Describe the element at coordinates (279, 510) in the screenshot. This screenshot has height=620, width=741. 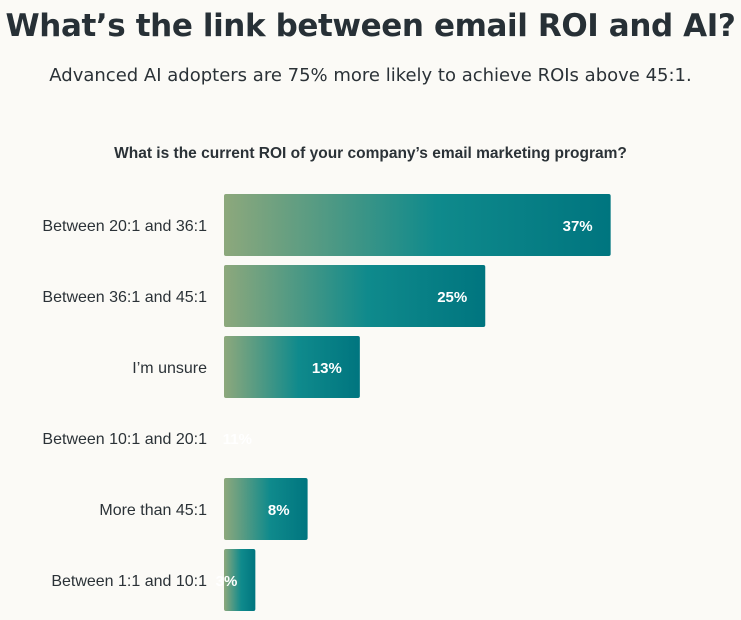
I see `value-label-more-than-45-1: 8%` at that location.